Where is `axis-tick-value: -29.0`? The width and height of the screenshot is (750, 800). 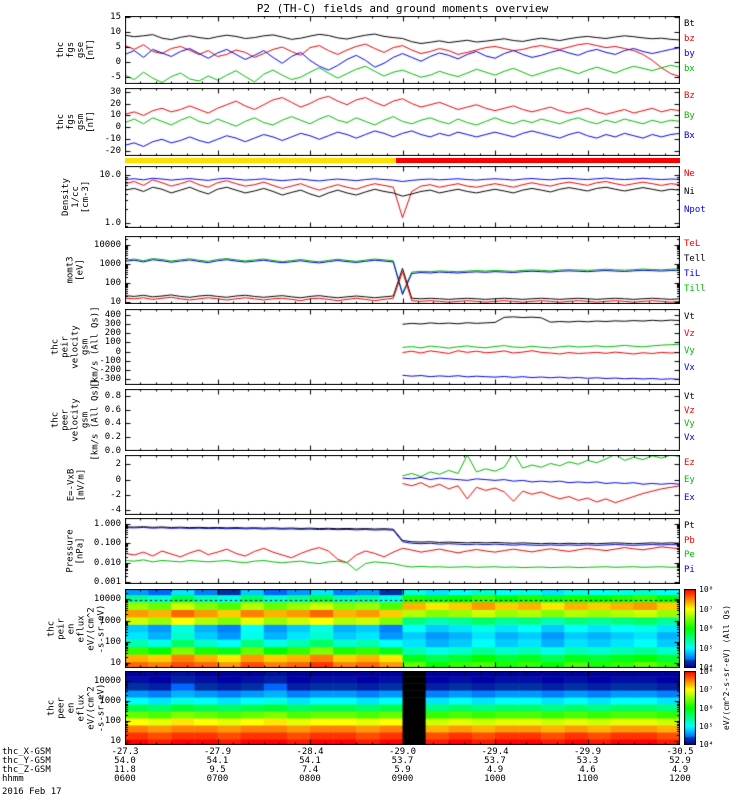
axis-tick-value: -29.0 is located at coordinates (402, 752).